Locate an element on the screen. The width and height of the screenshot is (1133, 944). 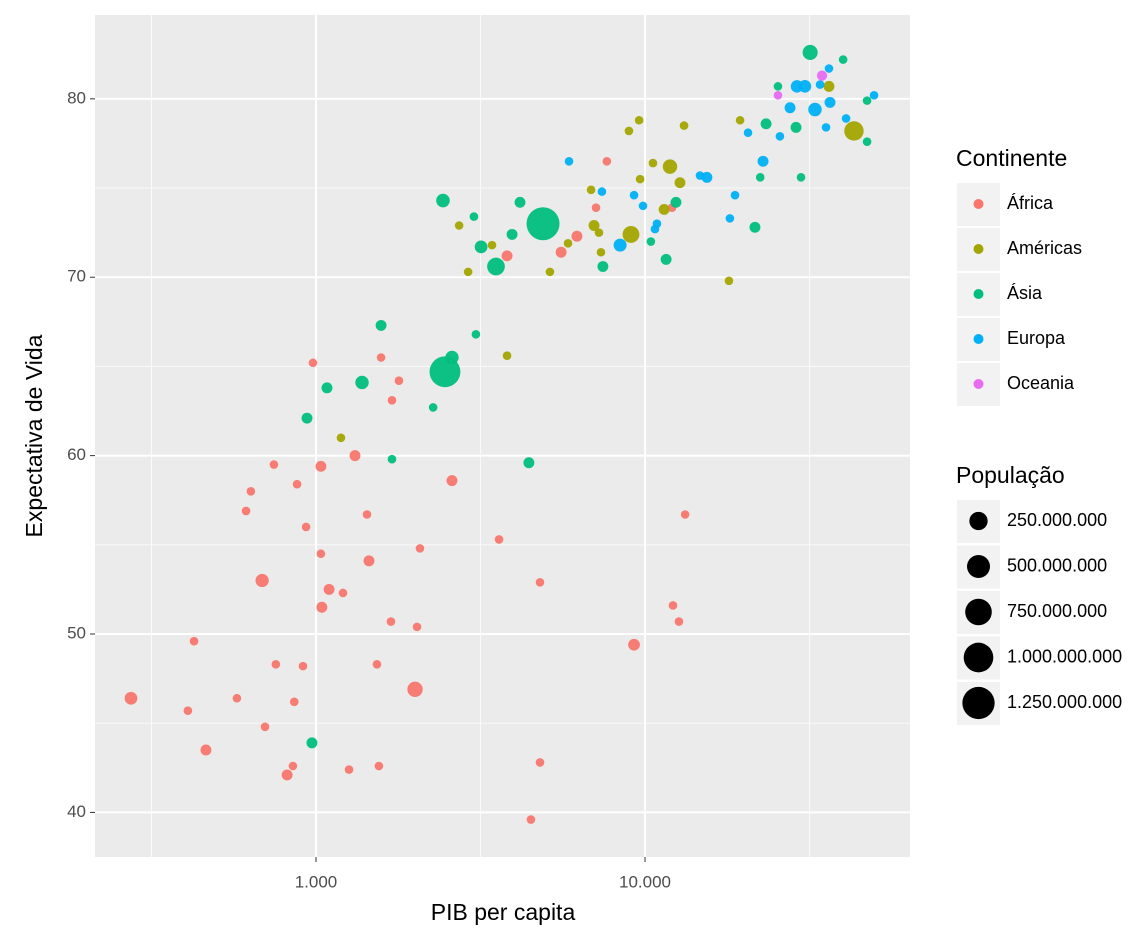
x-tick-label: 1.000 is located at coordinates (316, 881).